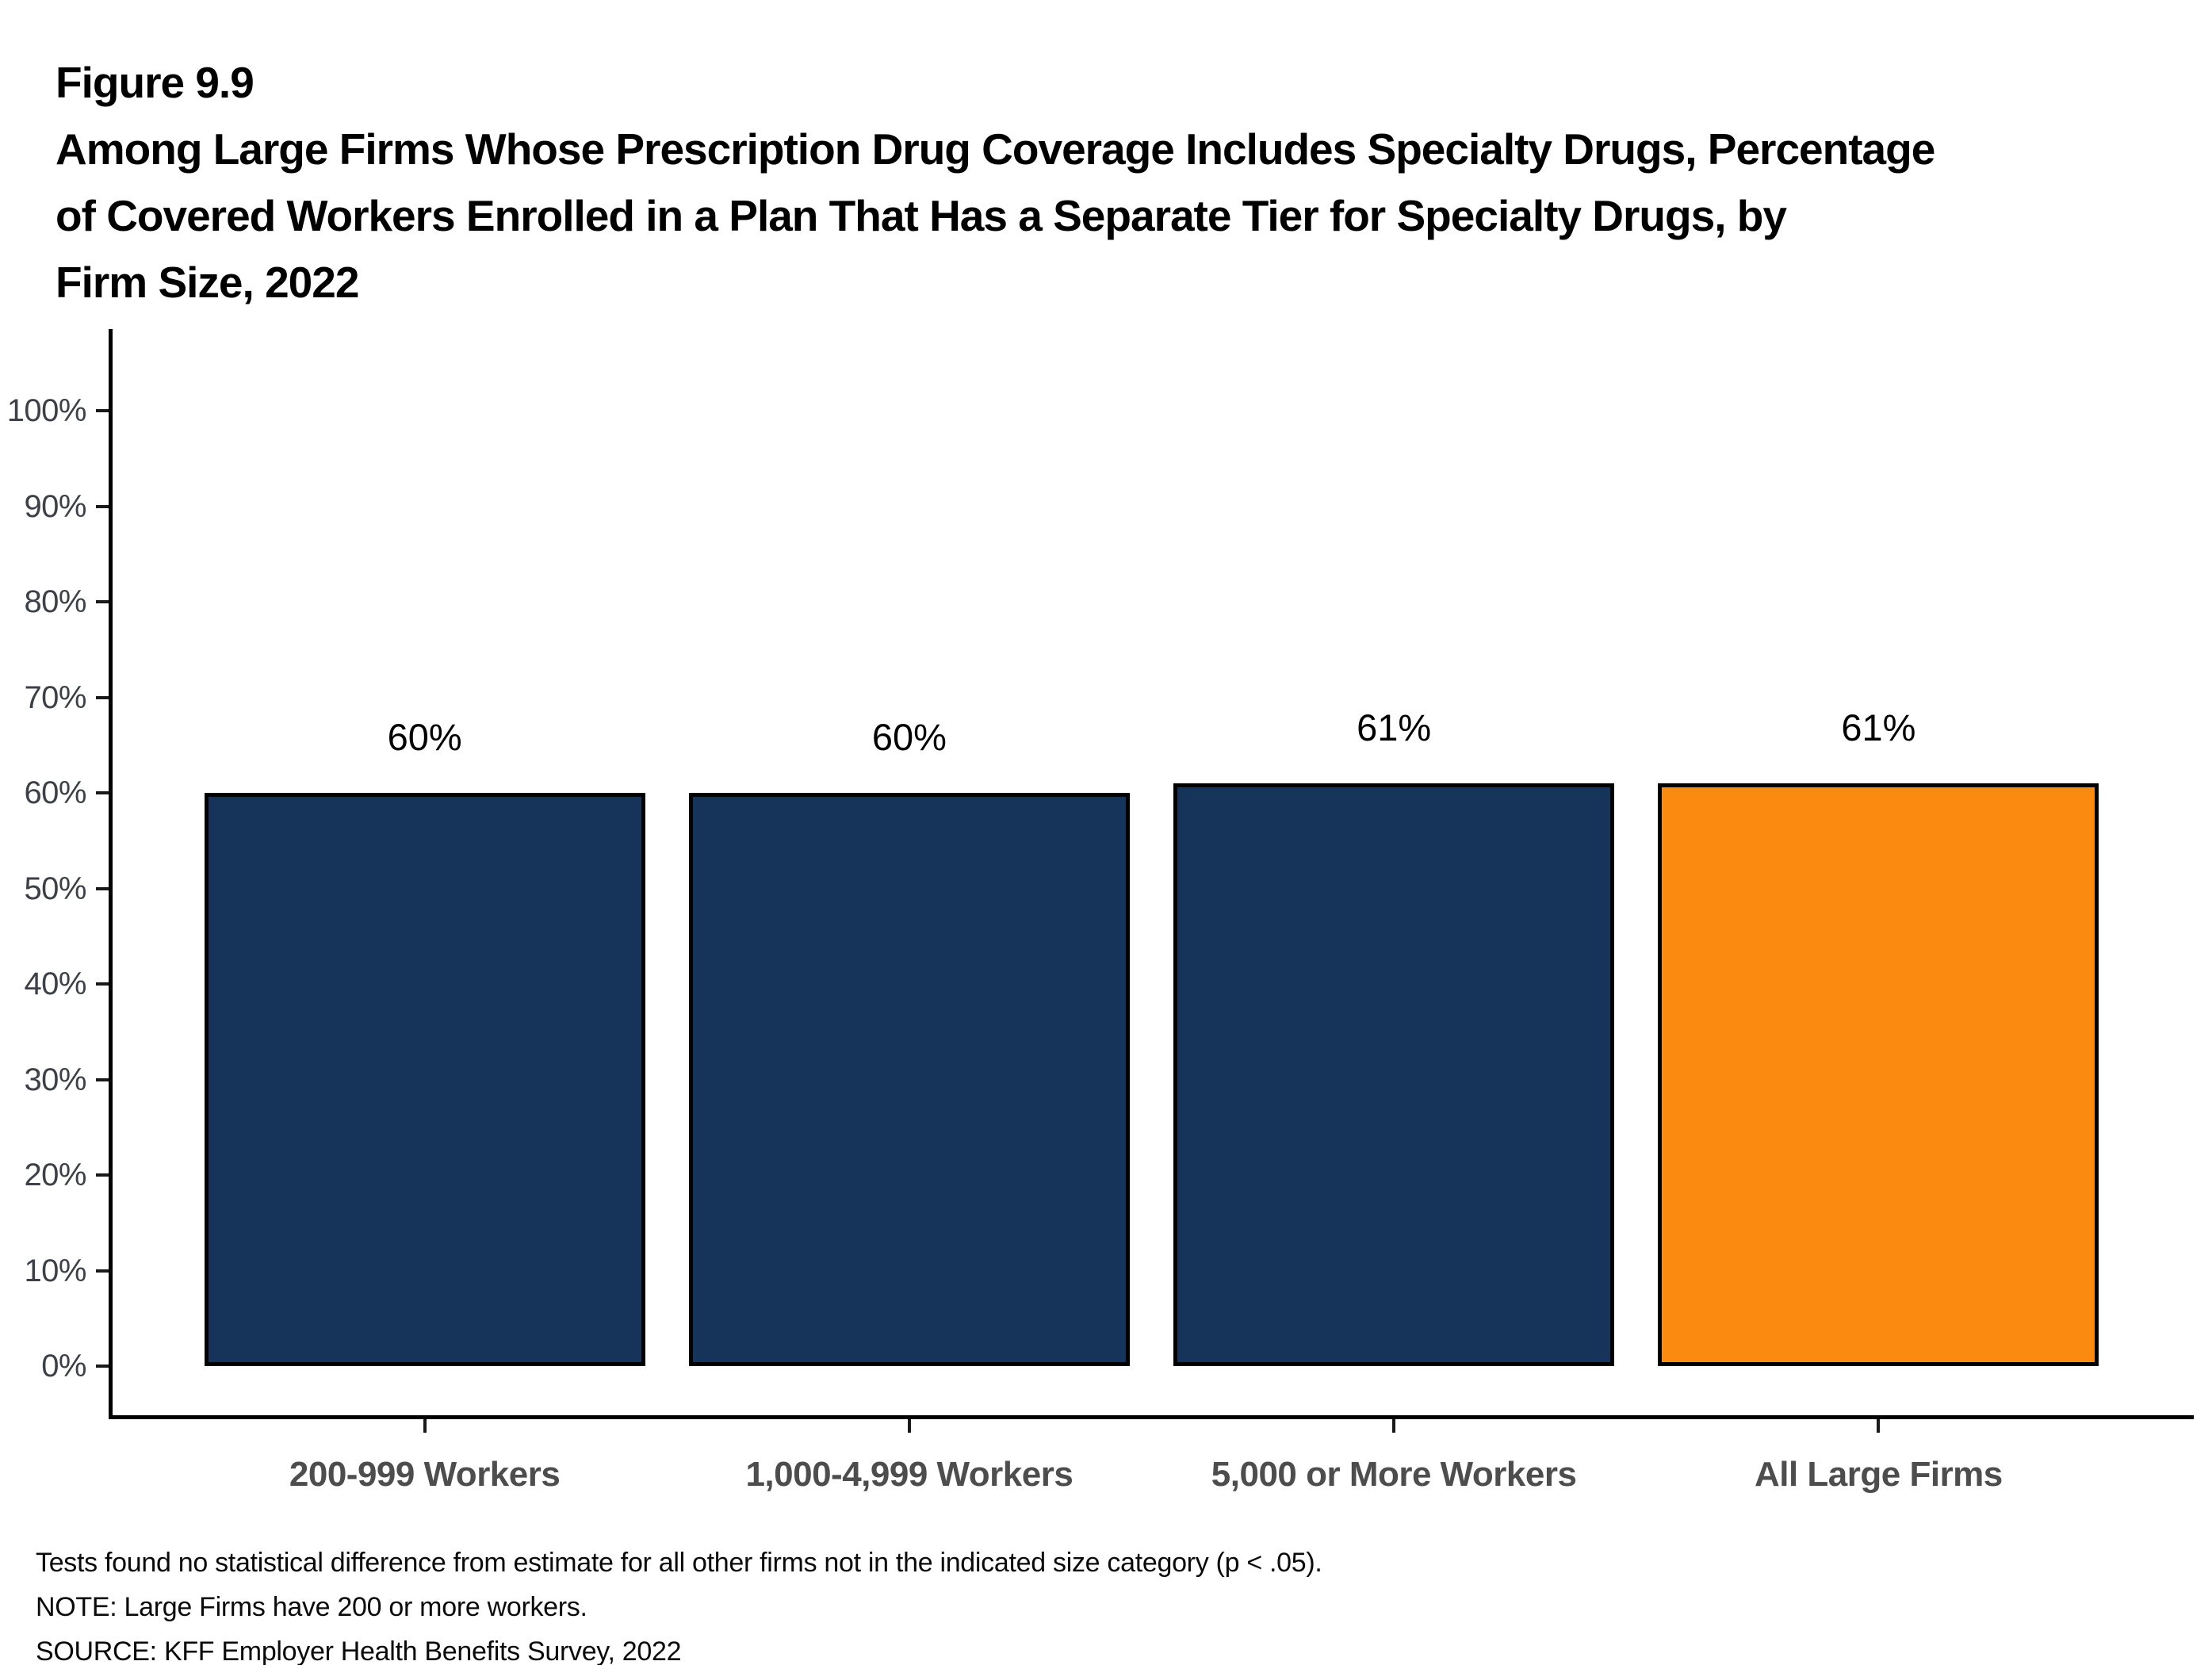 The width and height of the screenshot is (2212, 1665). Describe the element at coordinates (207, 282) in the screenshot. I see `chart-title-line-3: Firm Size, 2022` at that location.